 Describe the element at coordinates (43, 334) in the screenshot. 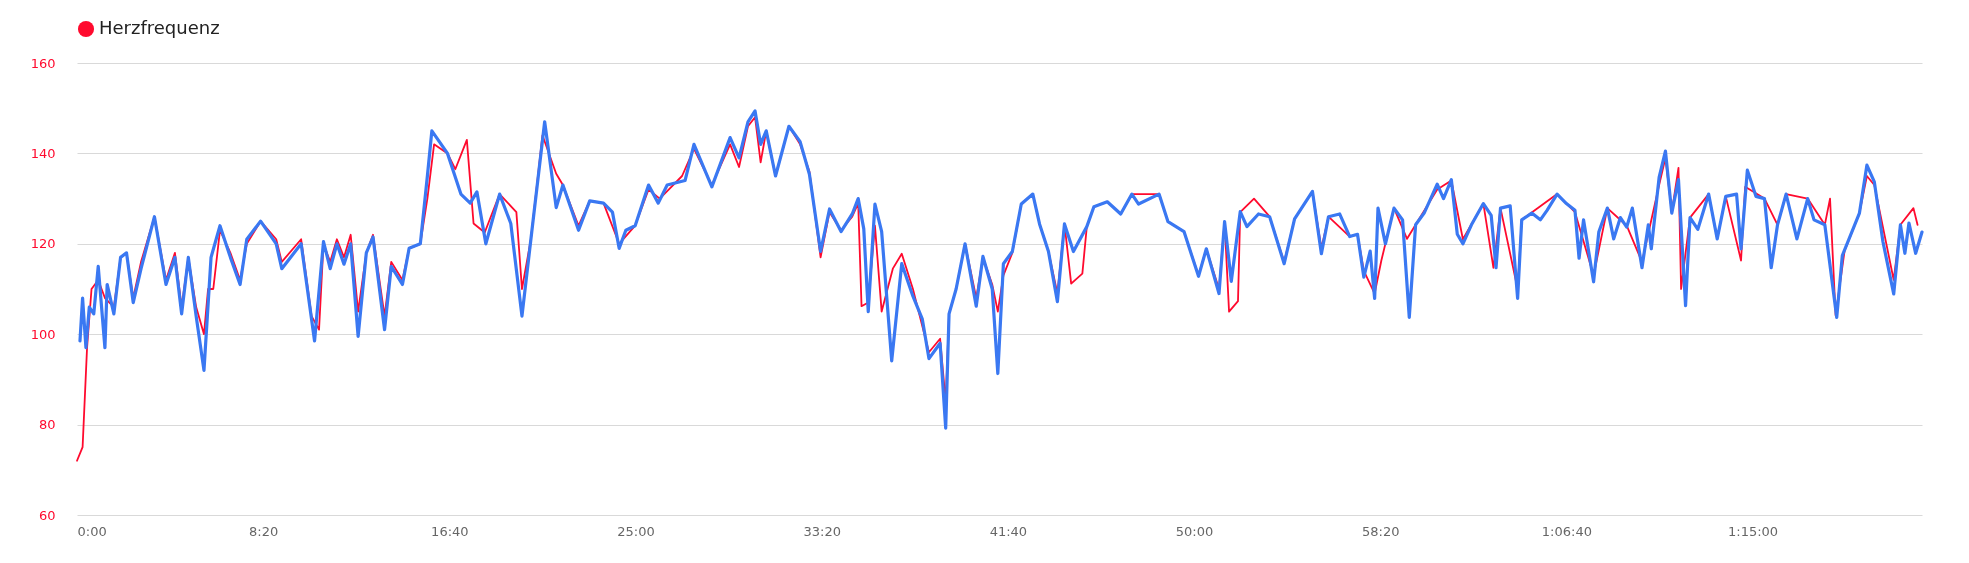

I see `y-tick-label: 100` at that location.